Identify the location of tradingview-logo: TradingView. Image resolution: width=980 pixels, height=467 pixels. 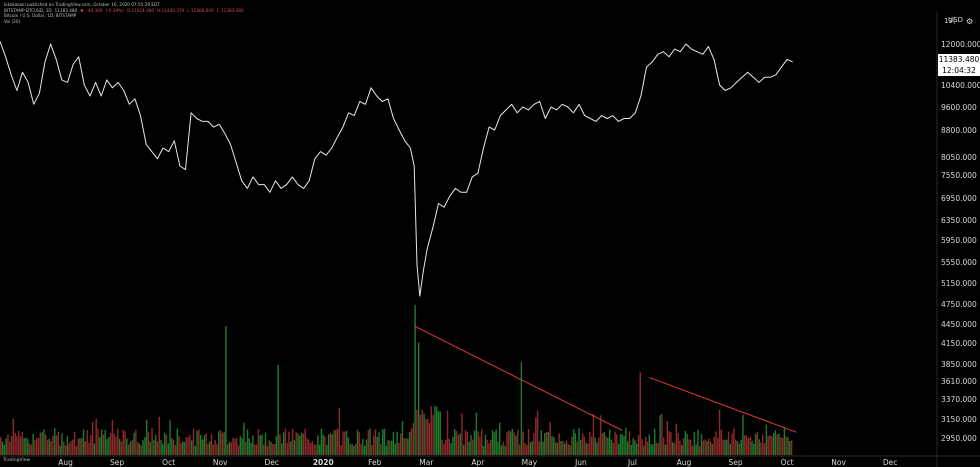
(17, 460).